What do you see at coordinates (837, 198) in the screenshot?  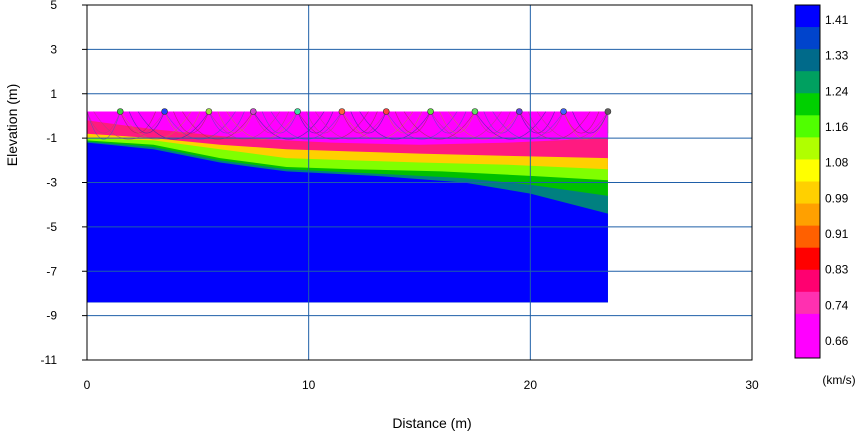 I see `legend-label: 0.99` at bounding box center [837, 198].